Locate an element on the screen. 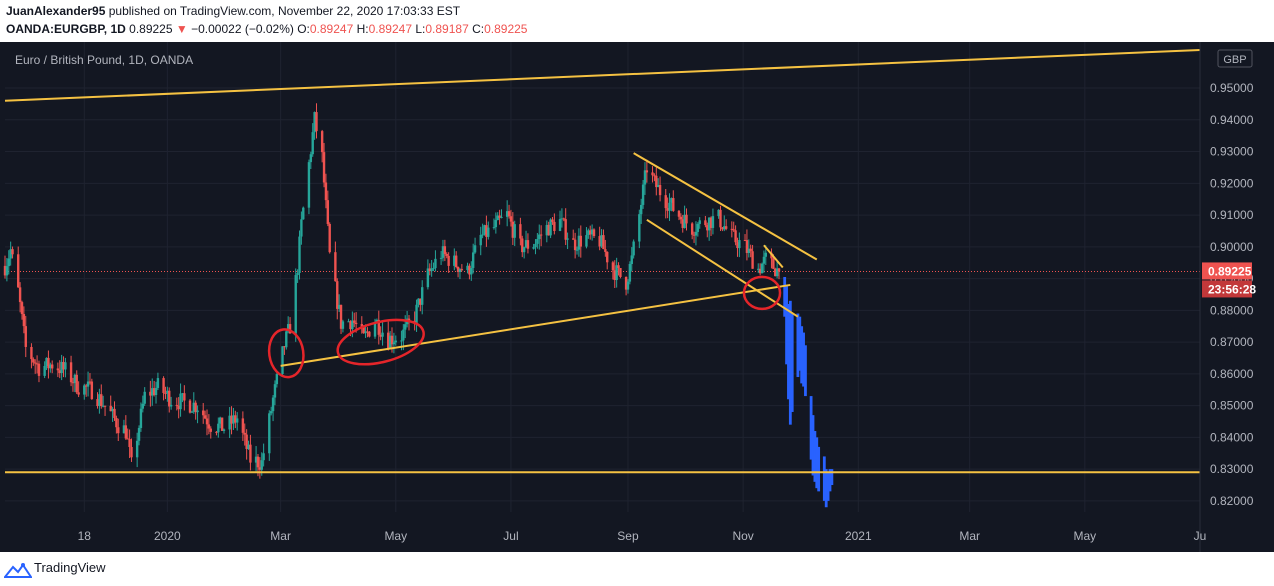  y-tick-label: 0.93000 is located at coordinates (1232, 152).